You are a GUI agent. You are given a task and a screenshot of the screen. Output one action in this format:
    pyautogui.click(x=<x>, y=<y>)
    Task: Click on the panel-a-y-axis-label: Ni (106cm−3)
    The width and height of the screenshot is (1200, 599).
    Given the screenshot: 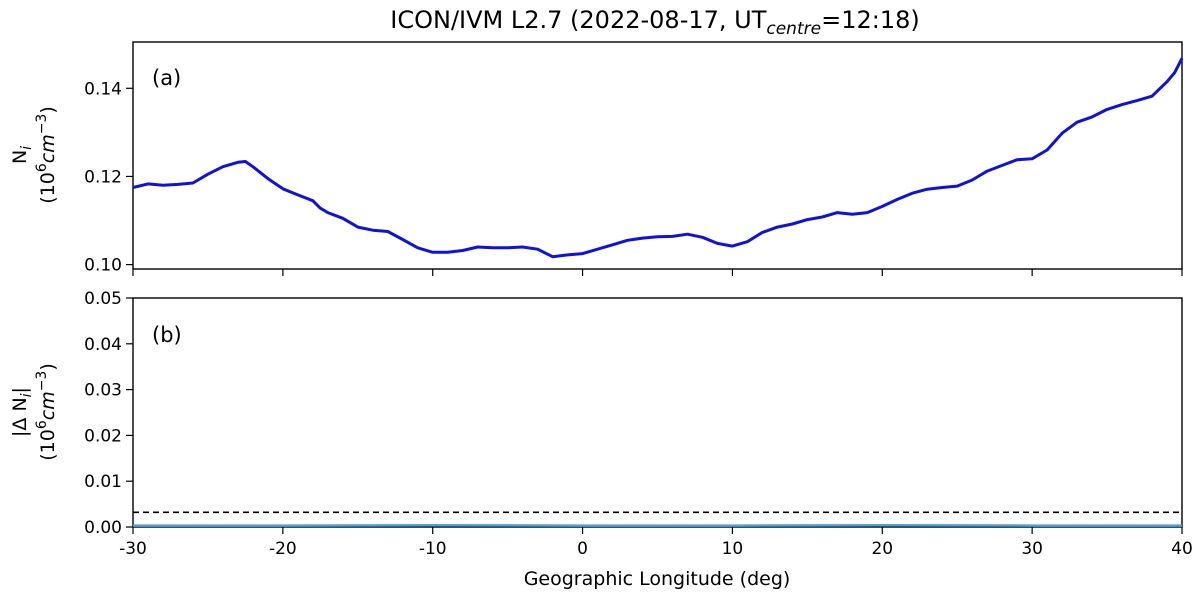 What is the action you would take?
    pyautogui.click(x=34, y=155)
    